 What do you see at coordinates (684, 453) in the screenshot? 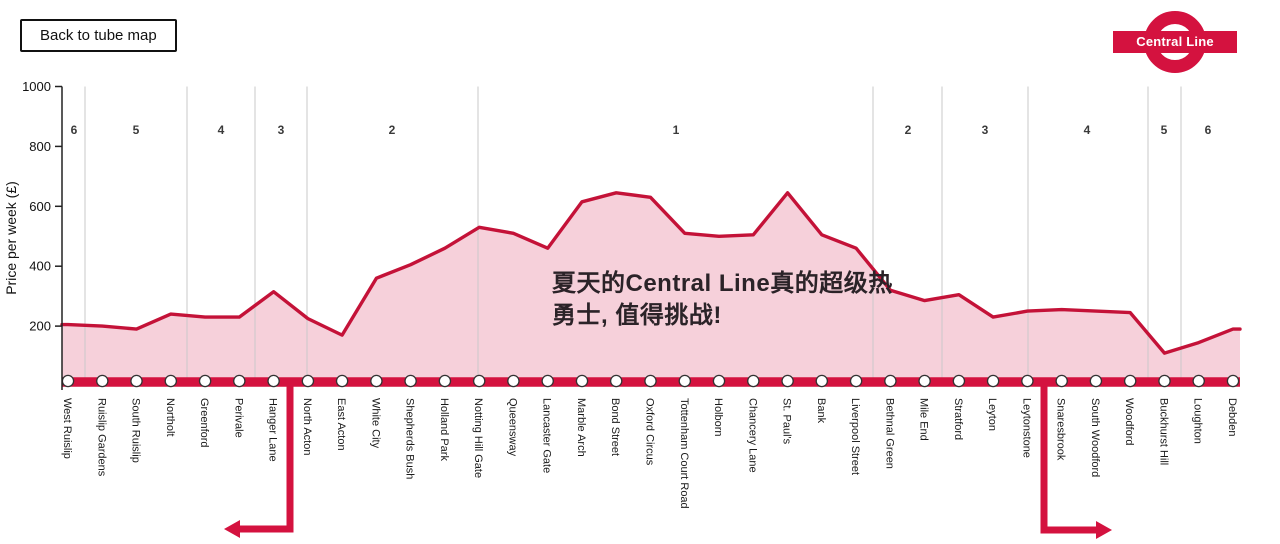
I see `station-label: Tottenham Court Road` at bounding box center [684, 453].